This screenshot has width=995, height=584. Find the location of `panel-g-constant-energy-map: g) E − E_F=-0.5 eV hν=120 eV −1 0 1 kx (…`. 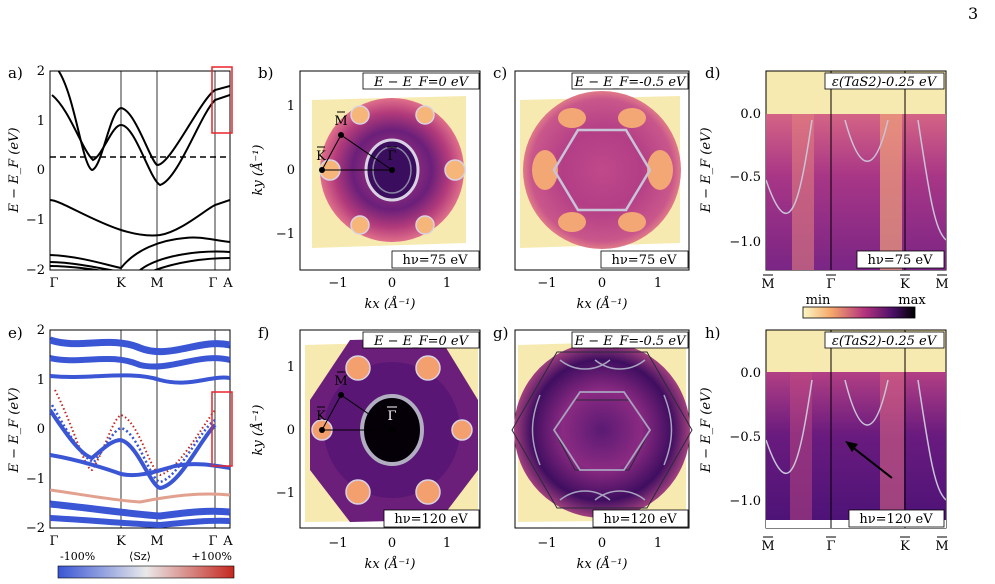

panel-g-constant-energy-map: g) E − E_F=-0.5 eV hν=120 eV −1 0 1 kx (… is located at coordinates (593, 448).